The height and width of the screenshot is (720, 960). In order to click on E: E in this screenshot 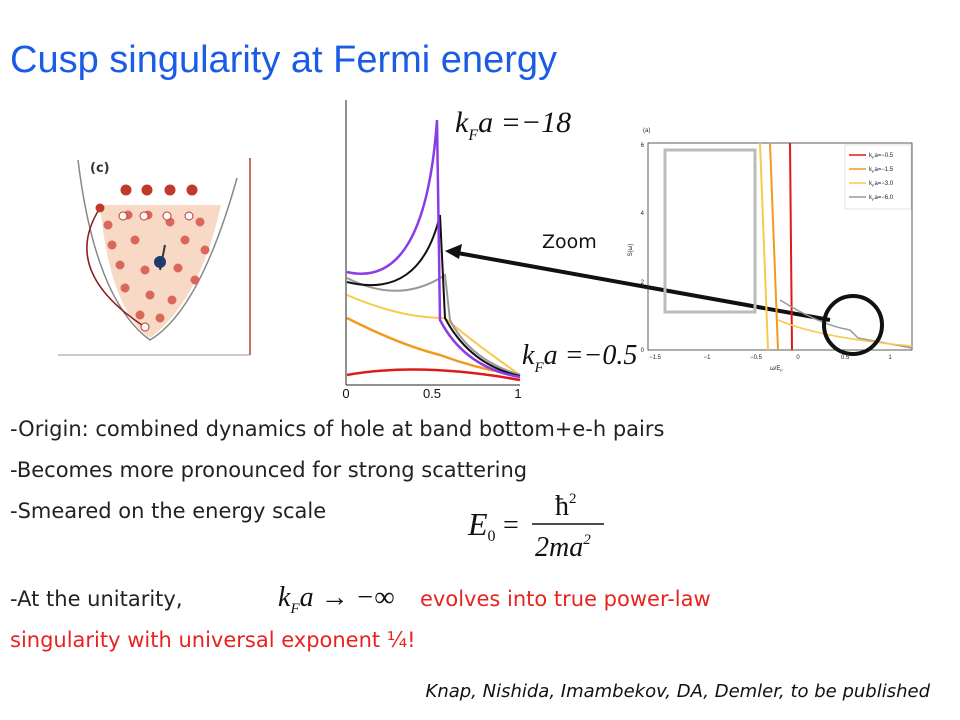, I will do `click(477, 524)`.